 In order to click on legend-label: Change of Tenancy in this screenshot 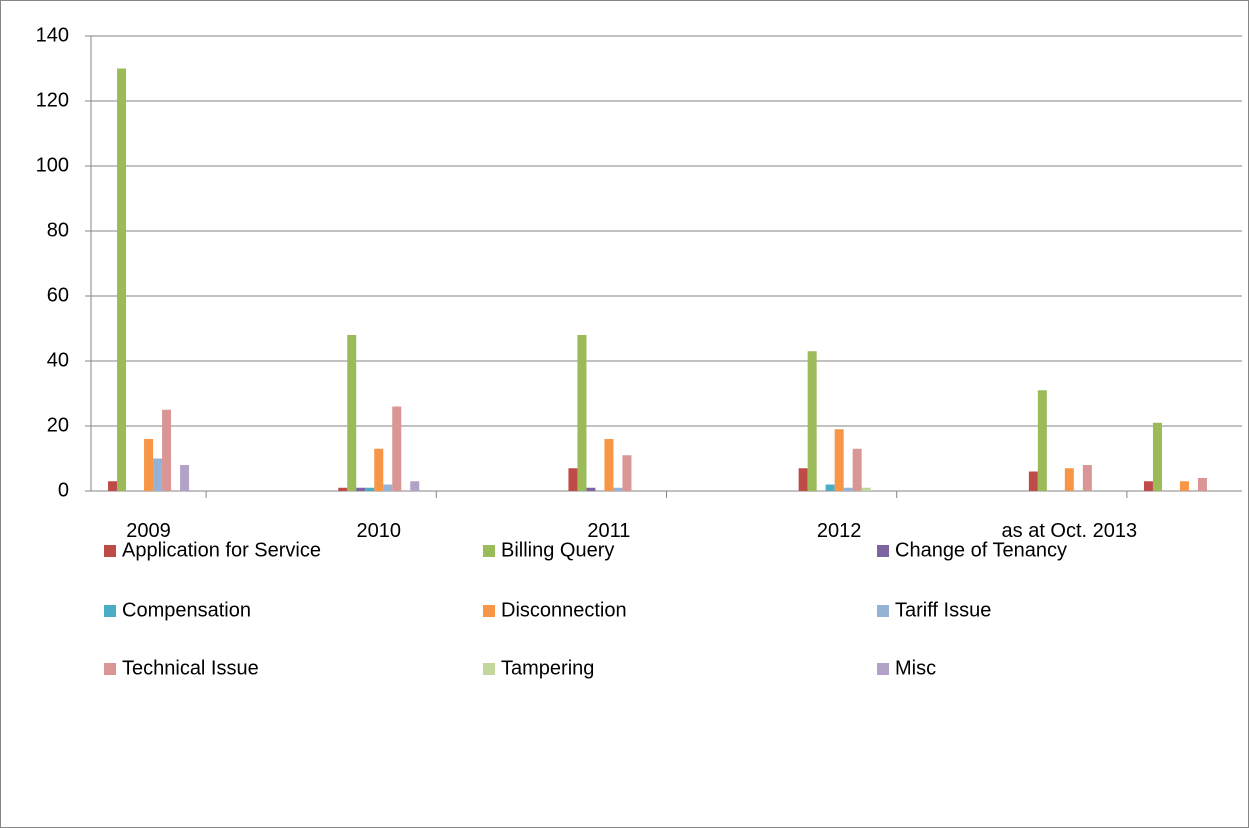, I will do `click(981, 550)`.